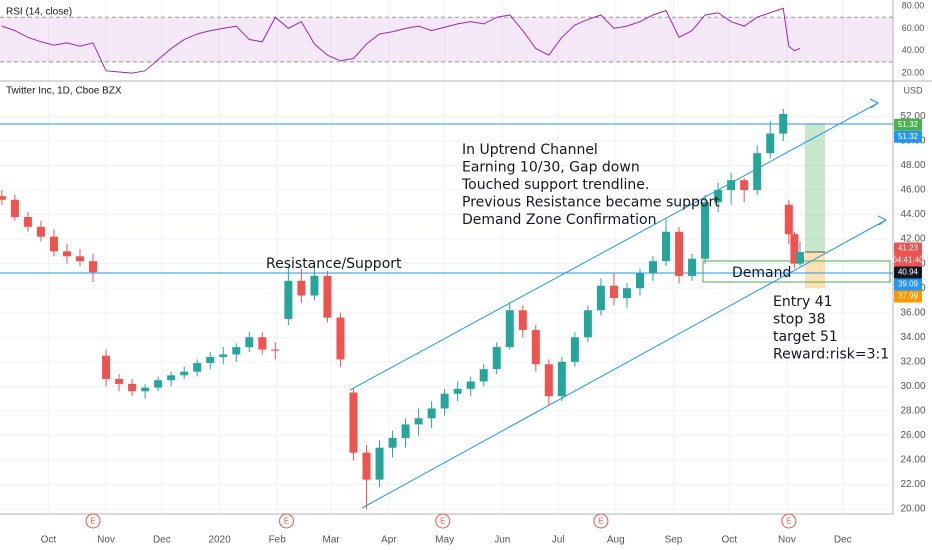  I want to click on rsi-tick-label: 60.00, so click(913, 28).